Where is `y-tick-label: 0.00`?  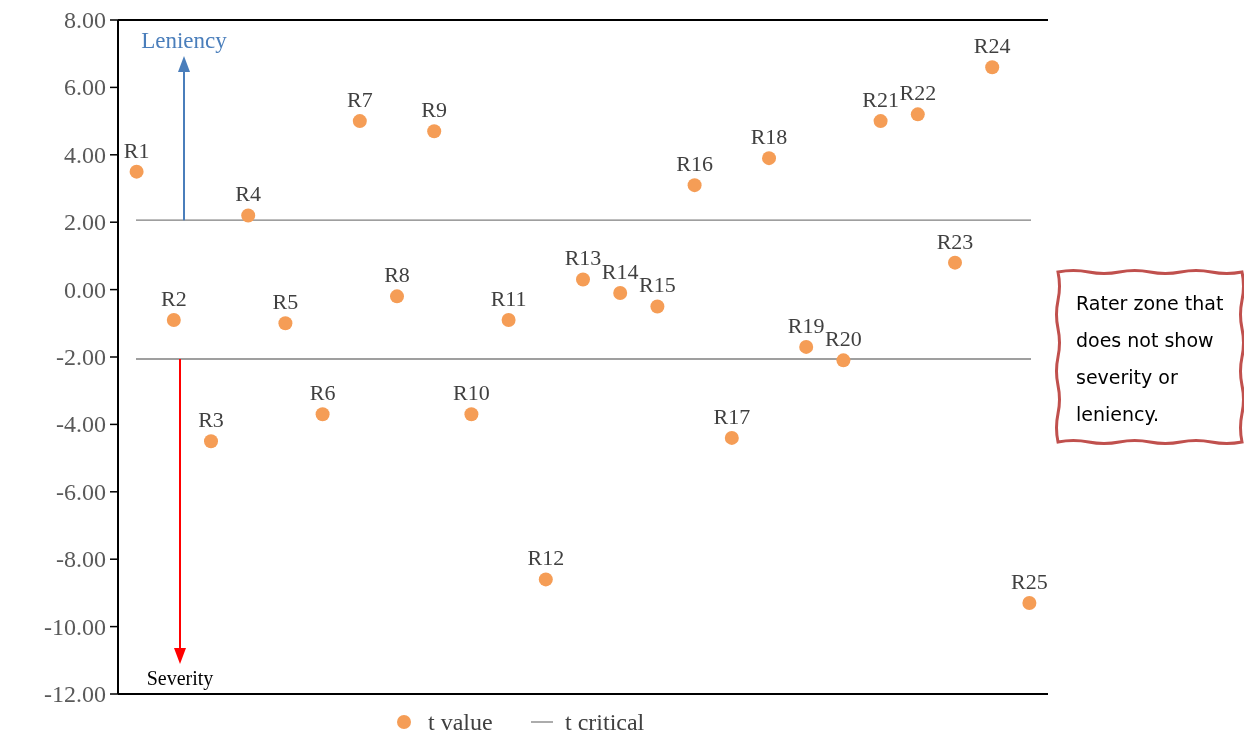 y-tick-label: 0.00 is located at coordinates (85, 289).